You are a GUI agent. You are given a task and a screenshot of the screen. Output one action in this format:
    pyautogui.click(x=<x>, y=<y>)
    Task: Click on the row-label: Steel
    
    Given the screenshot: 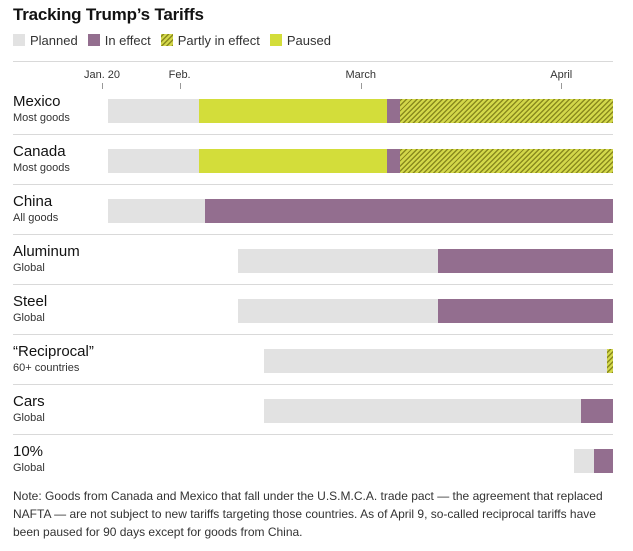 What is the action you would take?
    pyautogui.click(x=30, y=301)
    